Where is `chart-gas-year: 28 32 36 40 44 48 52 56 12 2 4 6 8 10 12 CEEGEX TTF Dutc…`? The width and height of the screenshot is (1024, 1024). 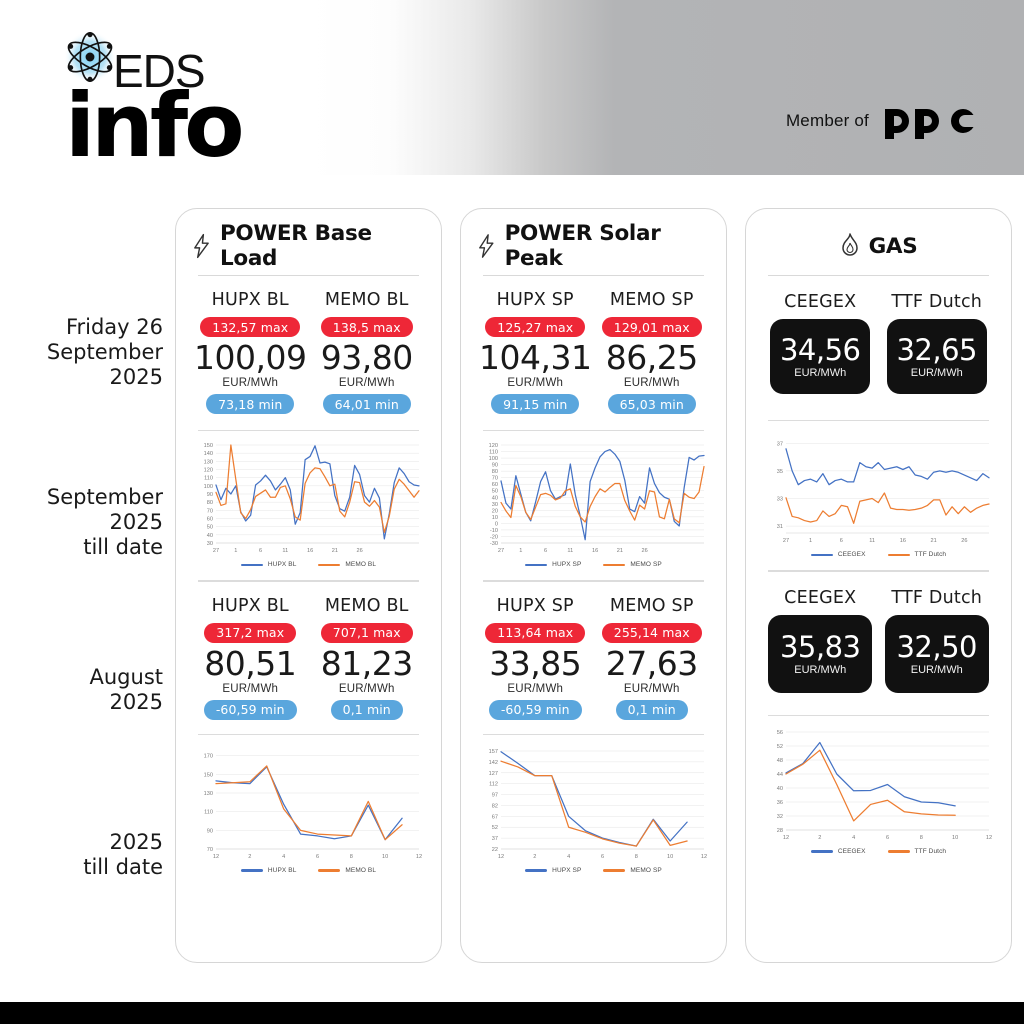 chart-gas-year: 28 32 36 40 44 48 52 56 12 2 4 6 8 10 12 CEEGEX TTF Dutc… is located at coordinates (878, 790).